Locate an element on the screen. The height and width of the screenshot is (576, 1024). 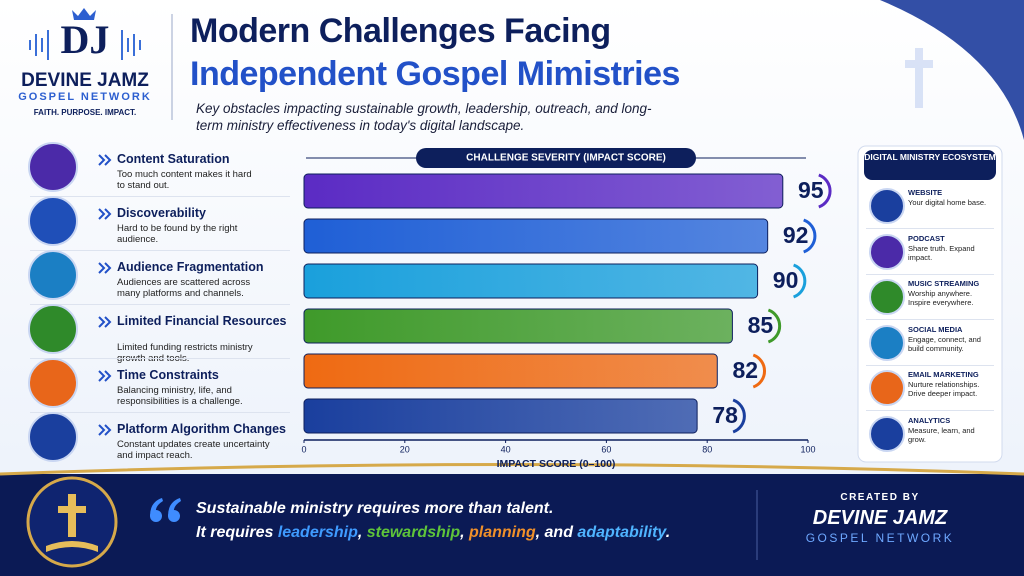
ecosystem-name: WEBSITE is located at coordinates (925, 192).